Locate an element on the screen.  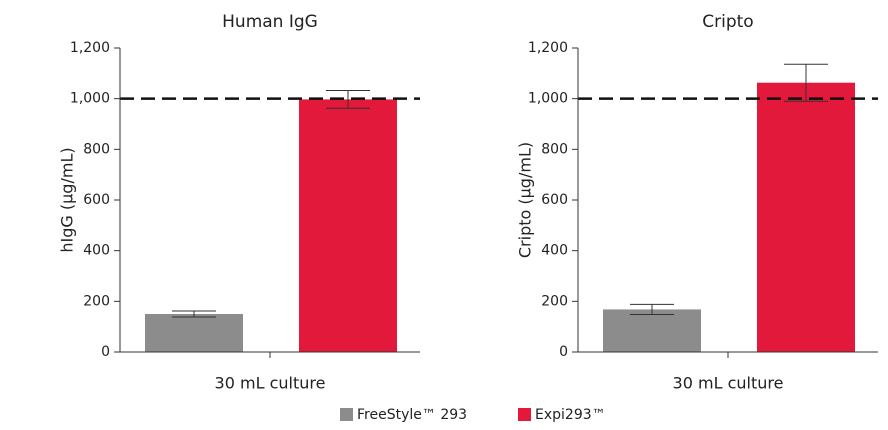
chart-title: Cripto is located at coordinates (727, 22).